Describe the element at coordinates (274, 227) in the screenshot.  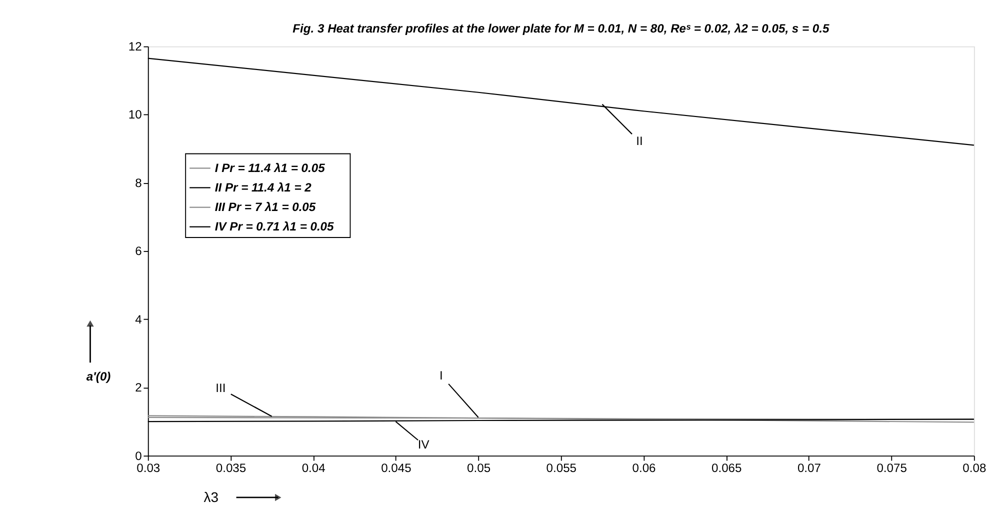
I see `legend-label: IV Pr = 0.71 λ1 = 0.05` at that location.